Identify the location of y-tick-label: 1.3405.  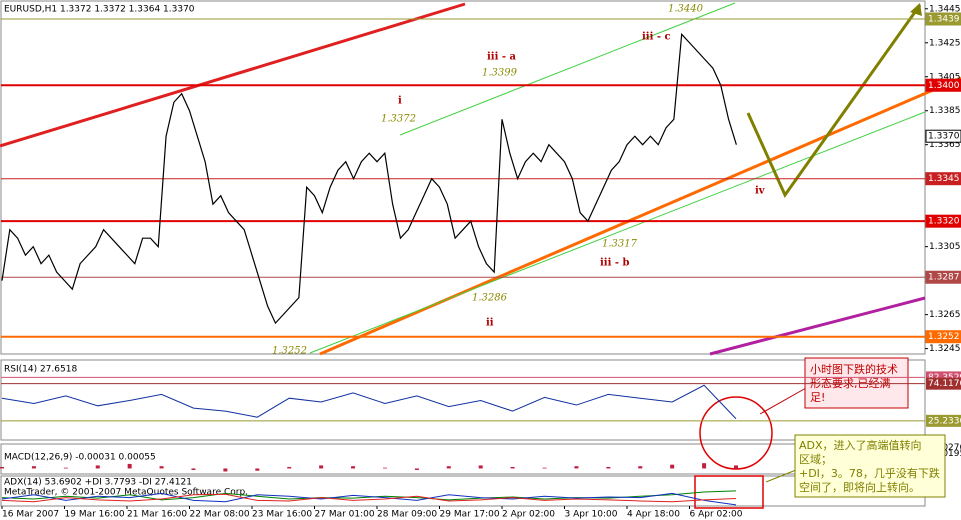
(945, 77).